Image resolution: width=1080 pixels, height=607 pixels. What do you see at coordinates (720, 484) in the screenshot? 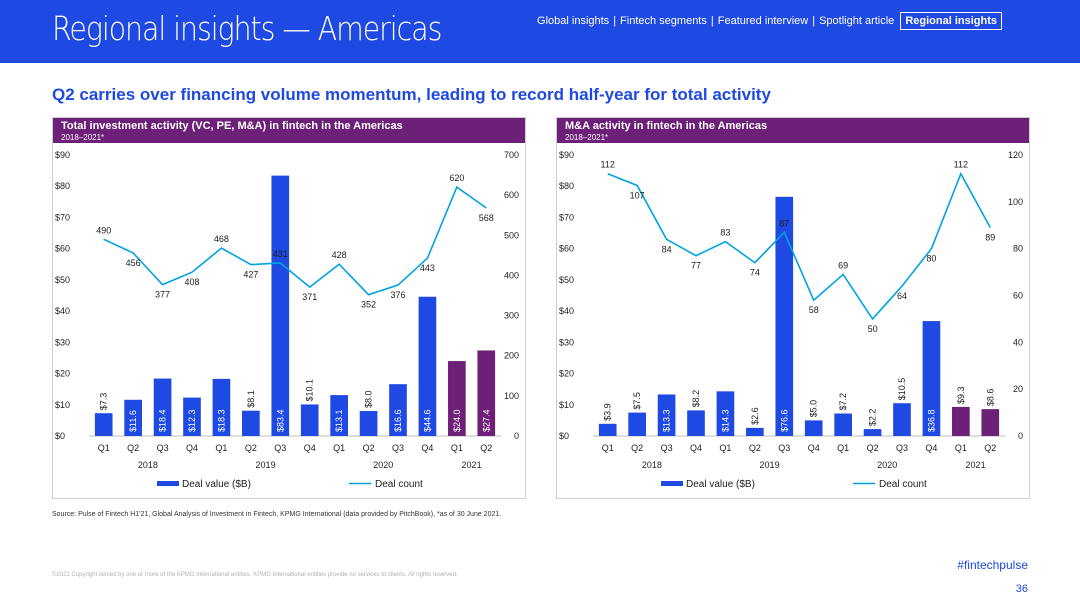
I see `legend-label-deal-value: Deal value ($B)` at bounding box center [720, 484].